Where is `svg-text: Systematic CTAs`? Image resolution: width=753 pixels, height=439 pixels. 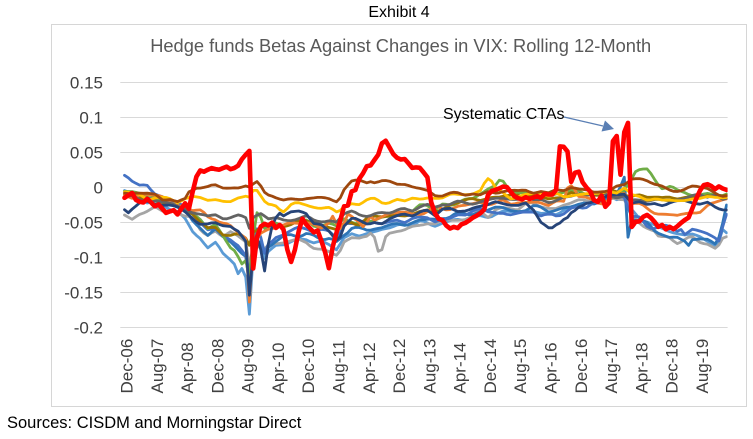
svg-text: Systematic CTAs is located at coordinates (504, 114).